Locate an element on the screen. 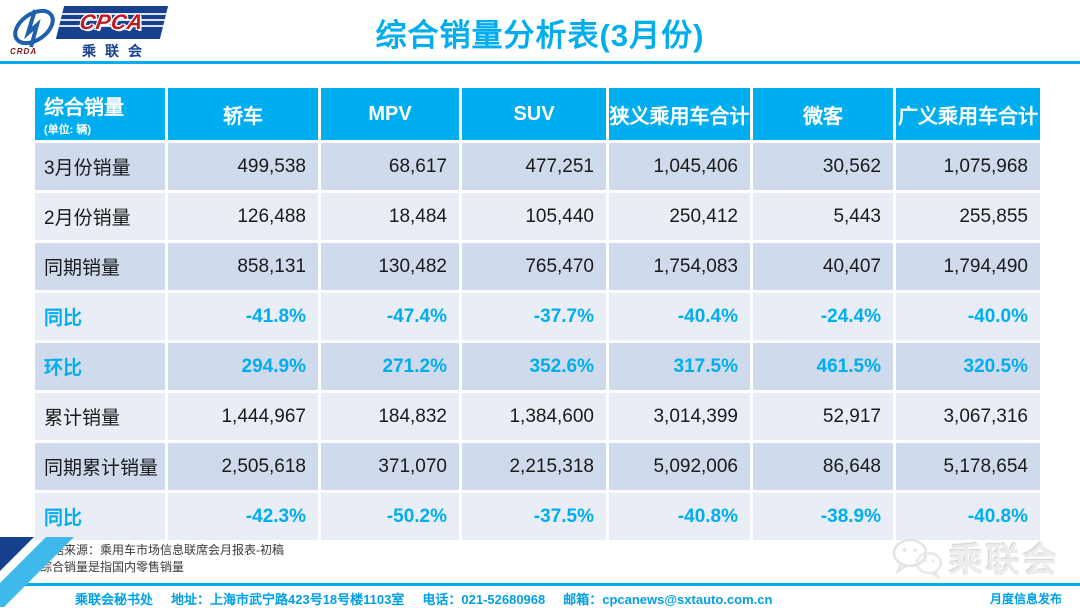 Image resolution: width=1080 pixels, height=608 pixels. cell-value: 477,251 is located at coordinates (534, 166).